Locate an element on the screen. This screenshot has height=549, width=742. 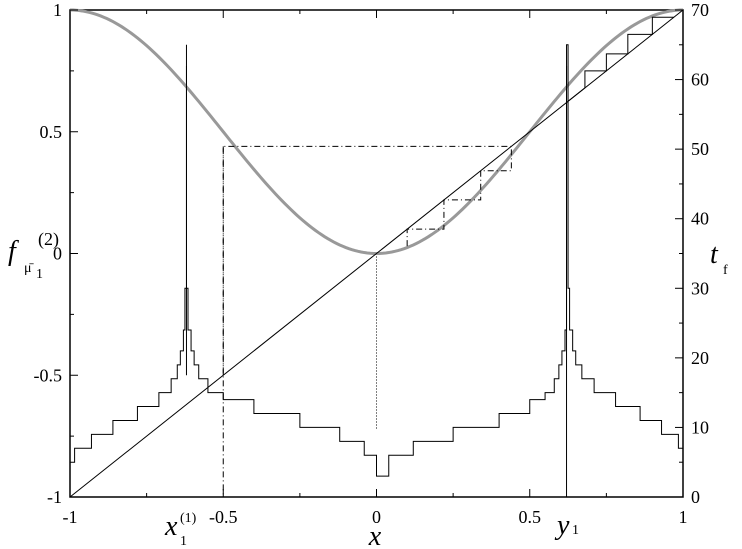
x-tick-label: 0.5 is located at coordinates (530, 517).